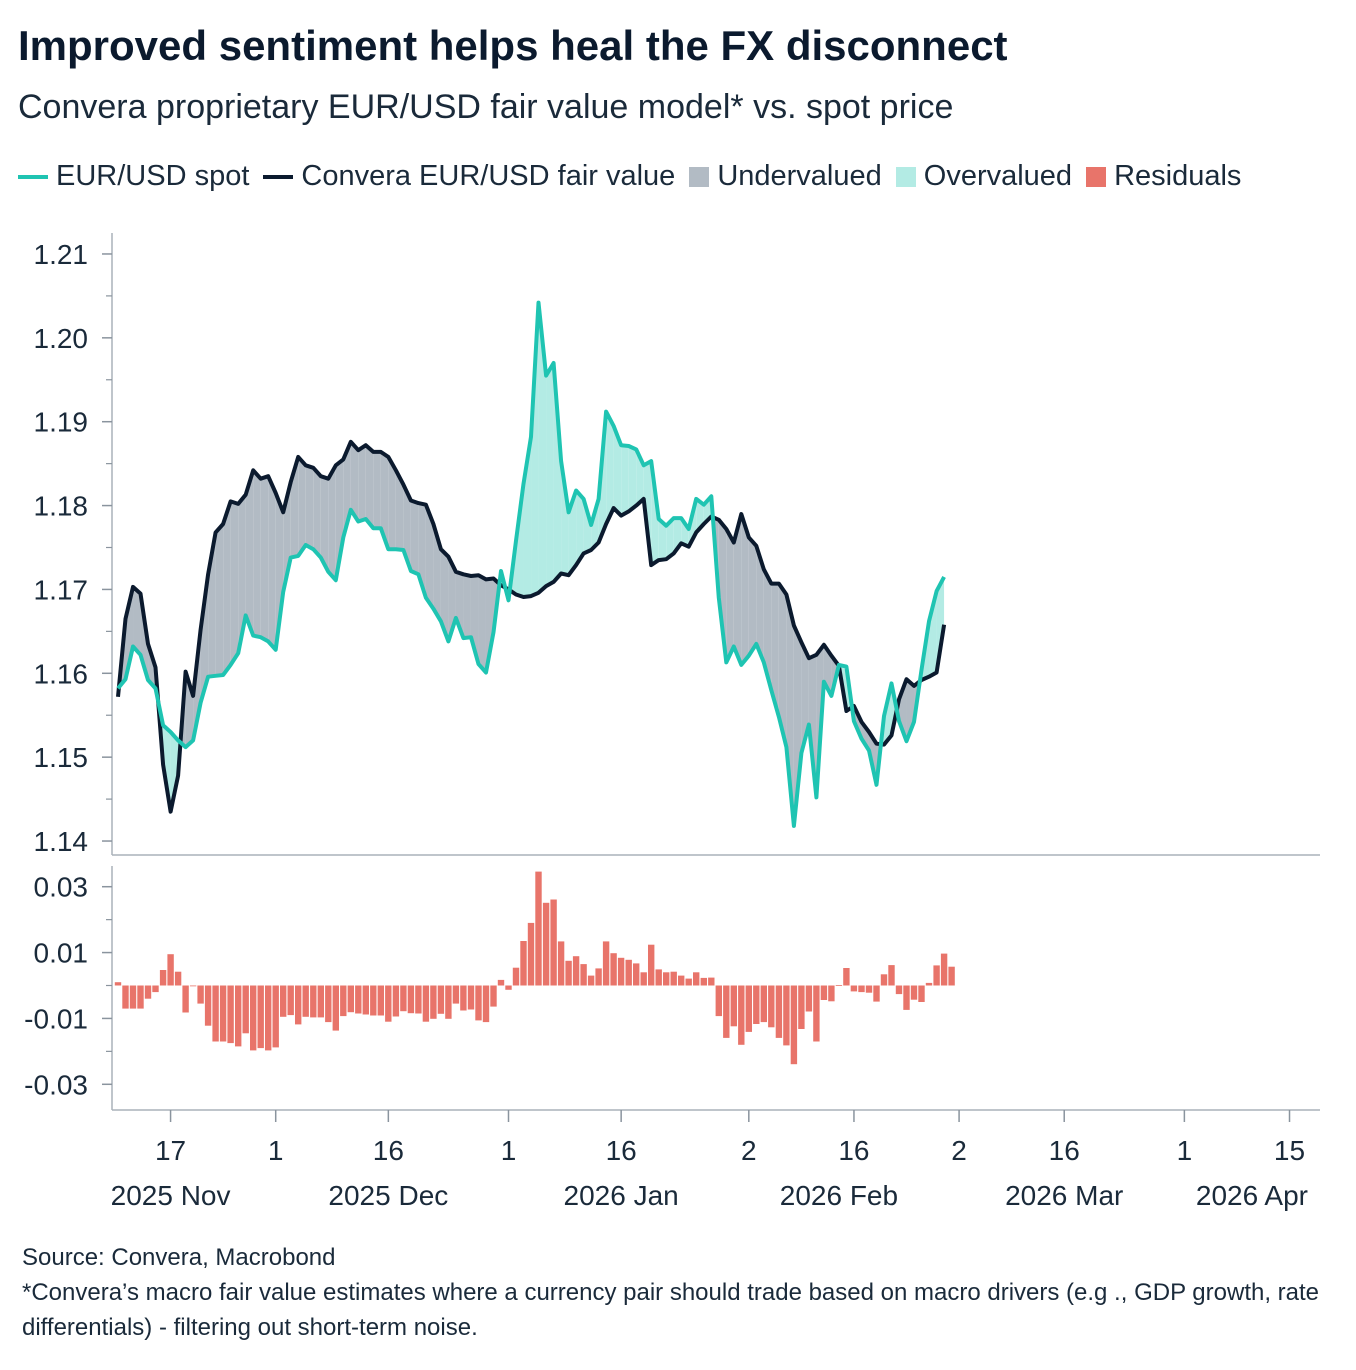  I want to click on x-tick-label: 16, so click(388, 1150).